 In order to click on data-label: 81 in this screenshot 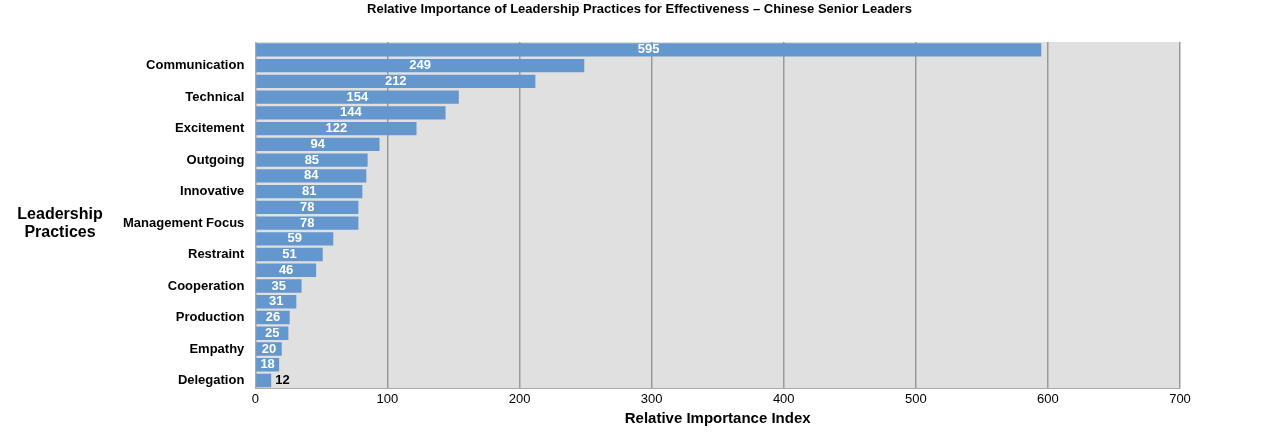, I will do `click(309, 191)`.